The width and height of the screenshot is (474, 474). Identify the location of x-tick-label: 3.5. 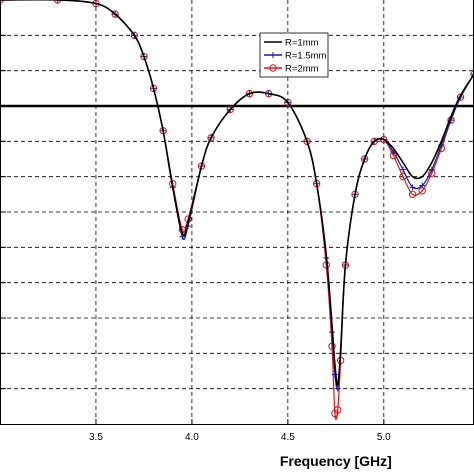
(96, 437).